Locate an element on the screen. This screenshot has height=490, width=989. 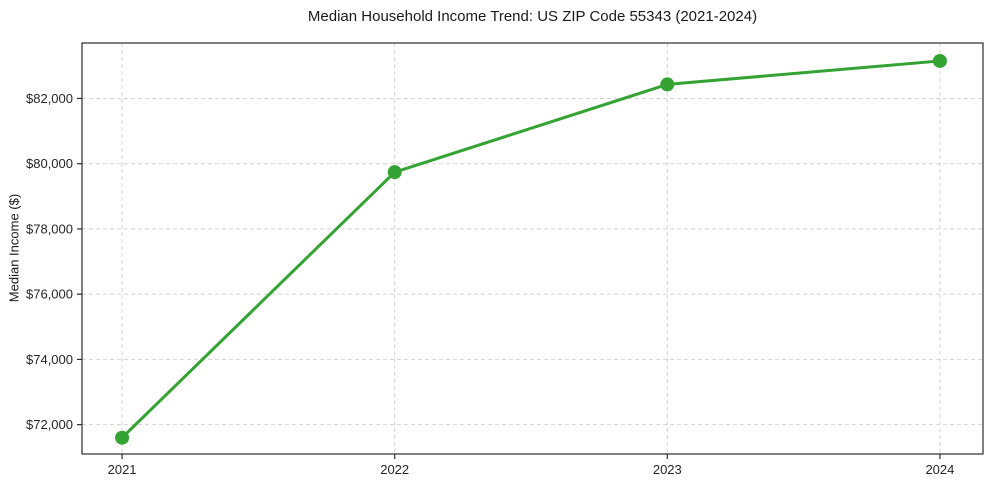
y-tick-label: $72,000 is located at coordinates (49, 424).